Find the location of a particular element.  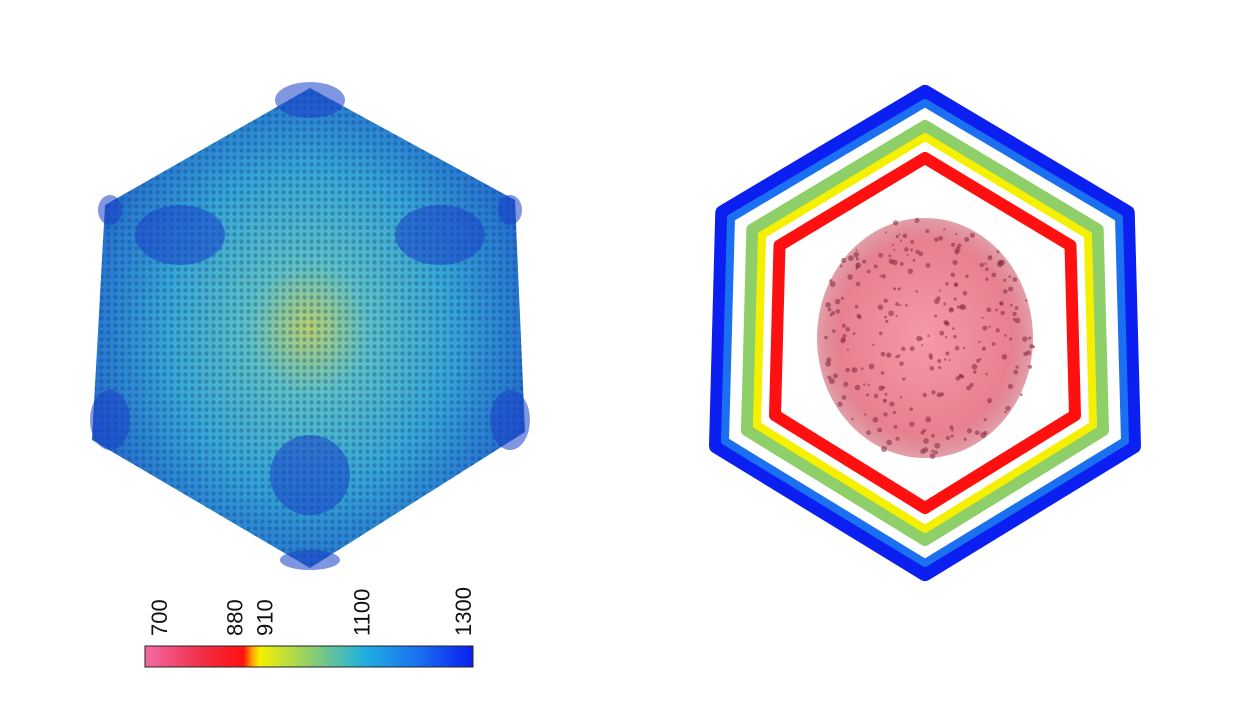

colorbar-tick-label: 700 is located at coordinates (159, 617).